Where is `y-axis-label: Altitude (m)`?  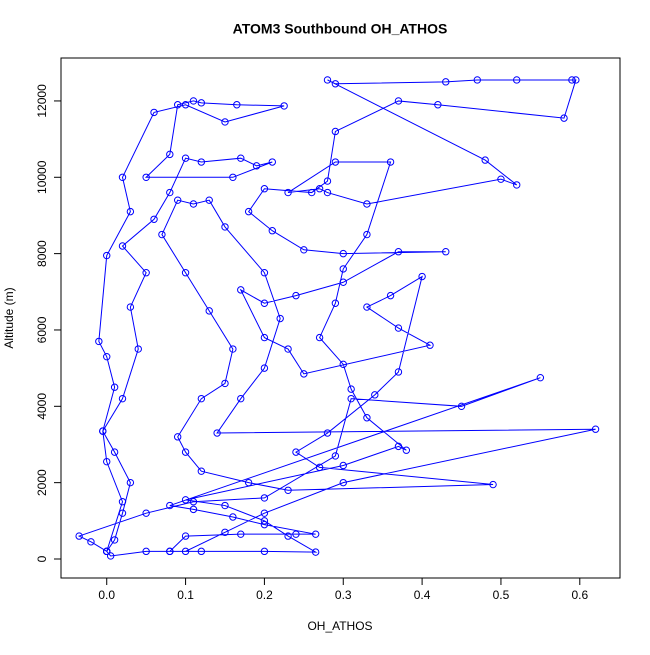
y-axis-label: Altitude (m) is located at coordinates (9, 317).